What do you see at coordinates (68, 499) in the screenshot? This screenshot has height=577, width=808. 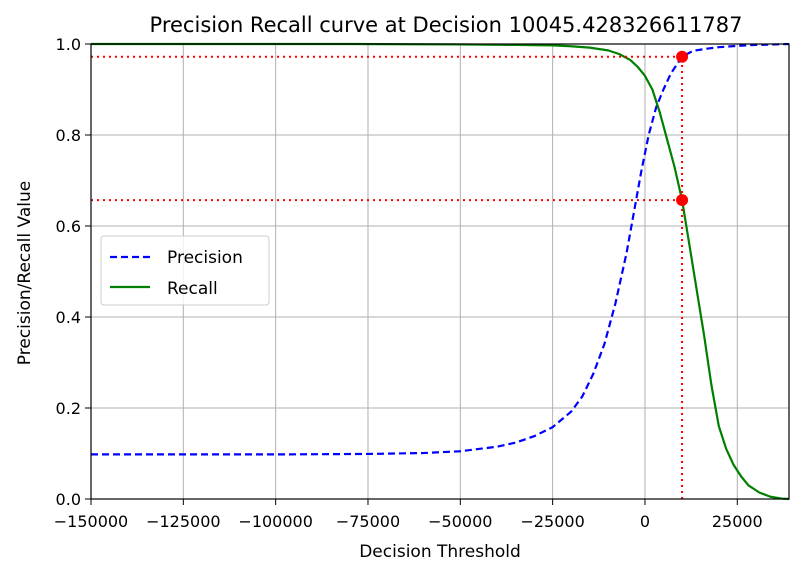 I see `y-tick-label-0: 0.0` at bounding box center [68, 499].